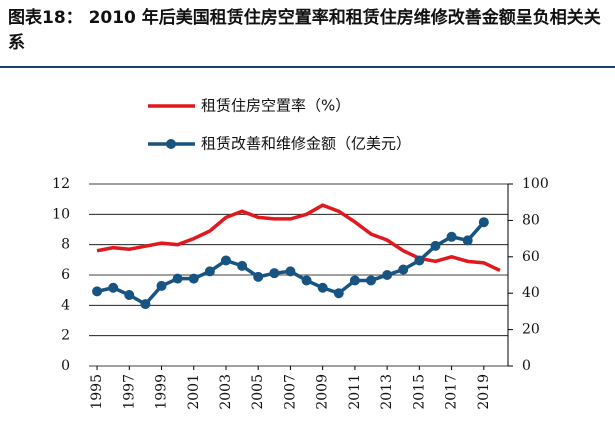  What do you see at coordinates (65, 275) in the screenshot?
I see `y-tick-label: 6` at bounding box center [65, 275].